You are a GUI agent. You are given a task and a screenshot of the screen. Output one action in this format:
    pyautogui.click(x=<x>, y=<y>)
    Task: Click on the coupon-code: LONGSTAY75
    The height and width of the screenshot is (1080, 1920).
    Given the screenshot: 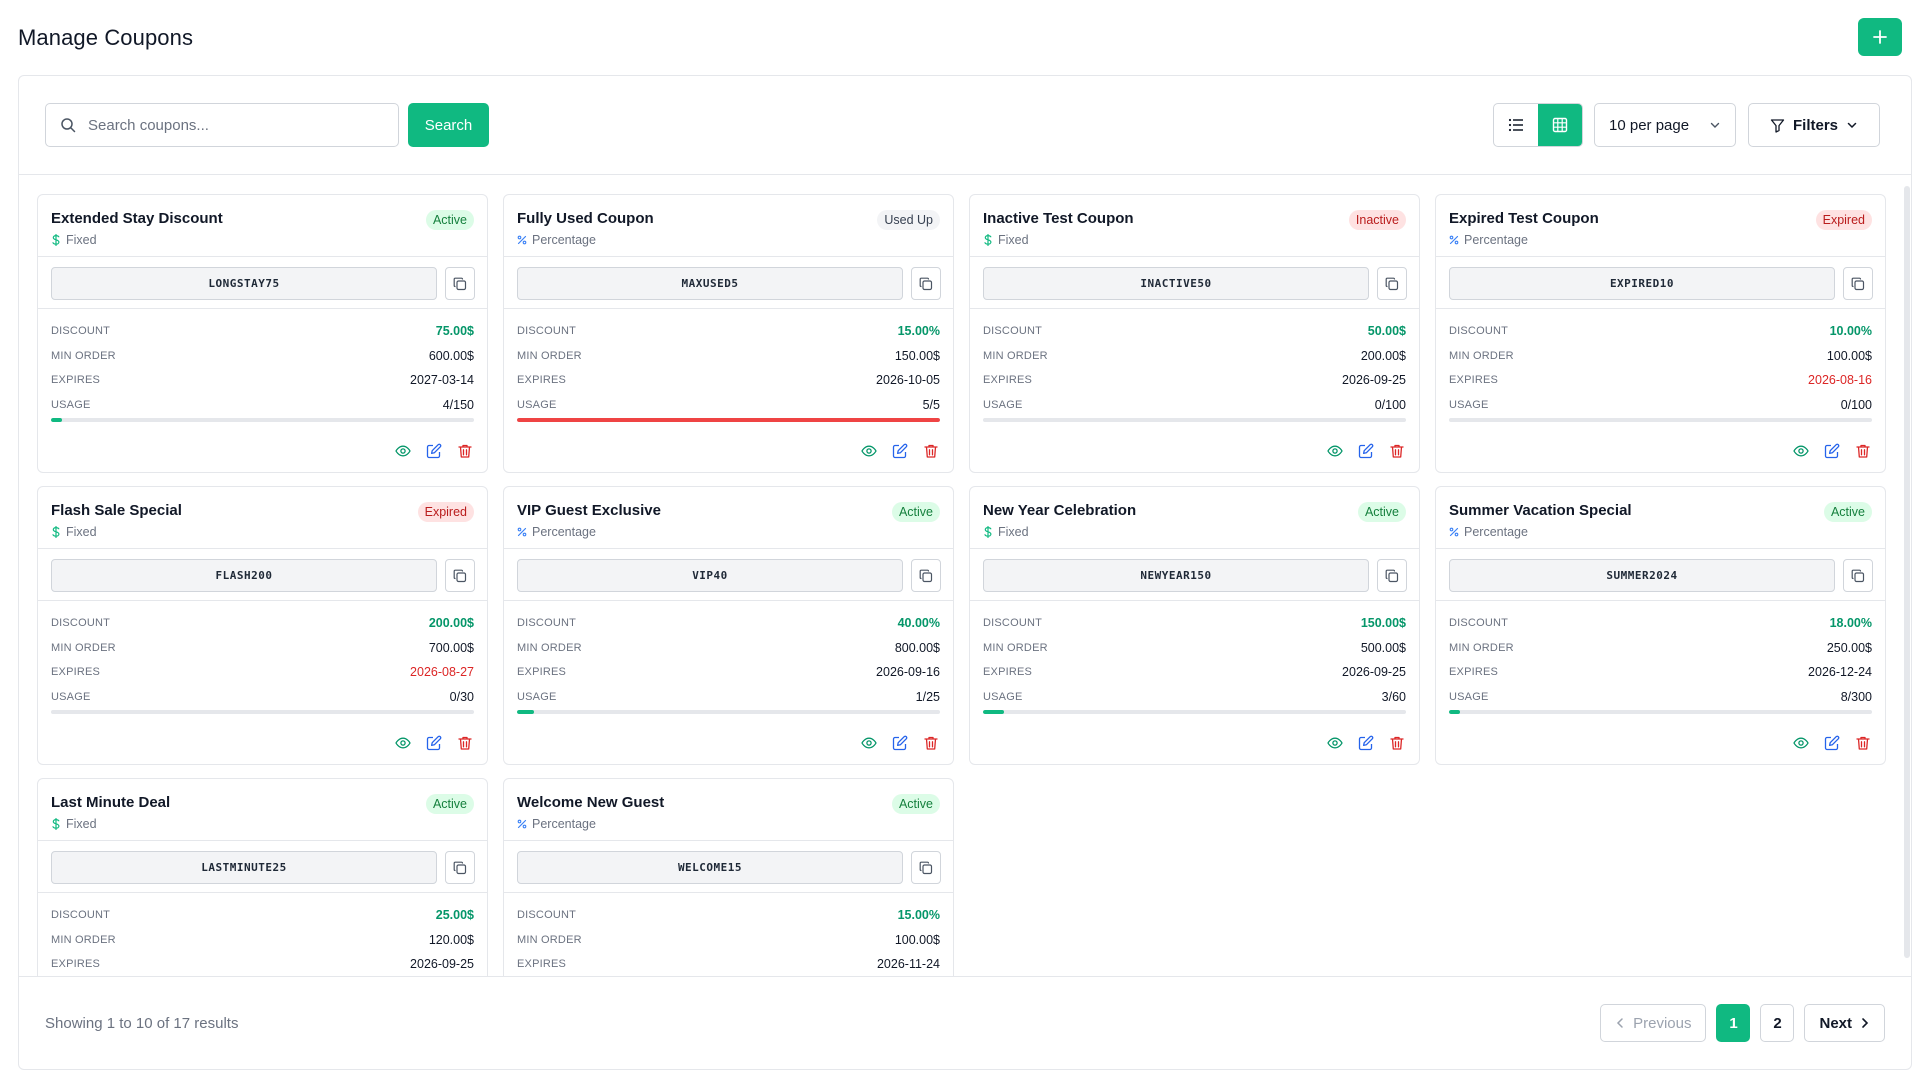 What is the action you would take?
    pyautogui.click(x=244, y=283)
    